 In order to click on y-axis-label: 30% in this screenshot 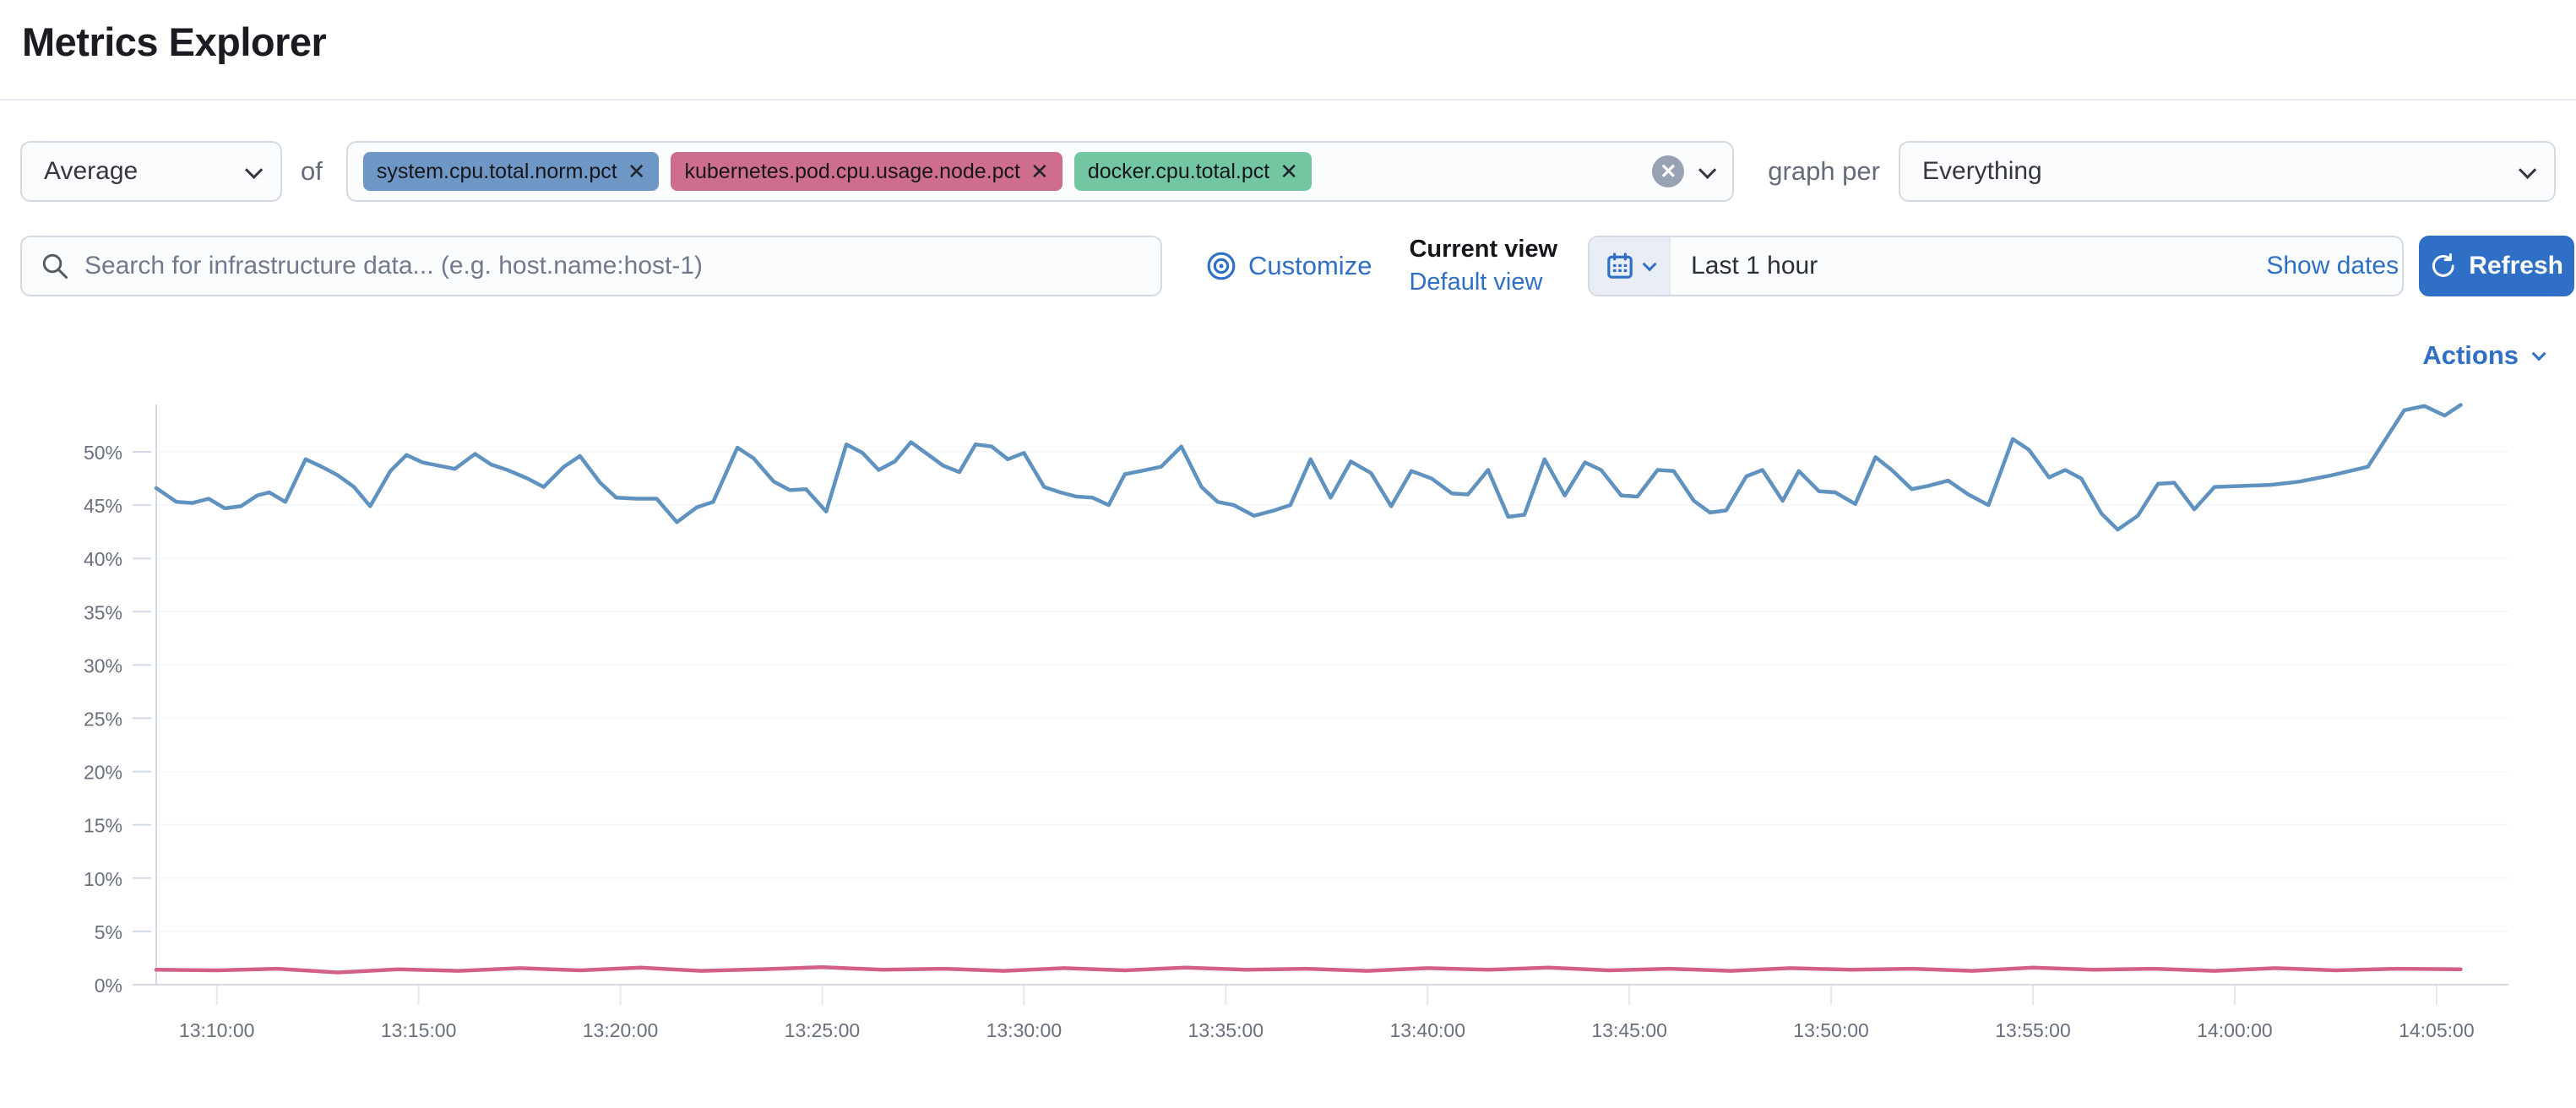, I will do `click(103, 665)`.